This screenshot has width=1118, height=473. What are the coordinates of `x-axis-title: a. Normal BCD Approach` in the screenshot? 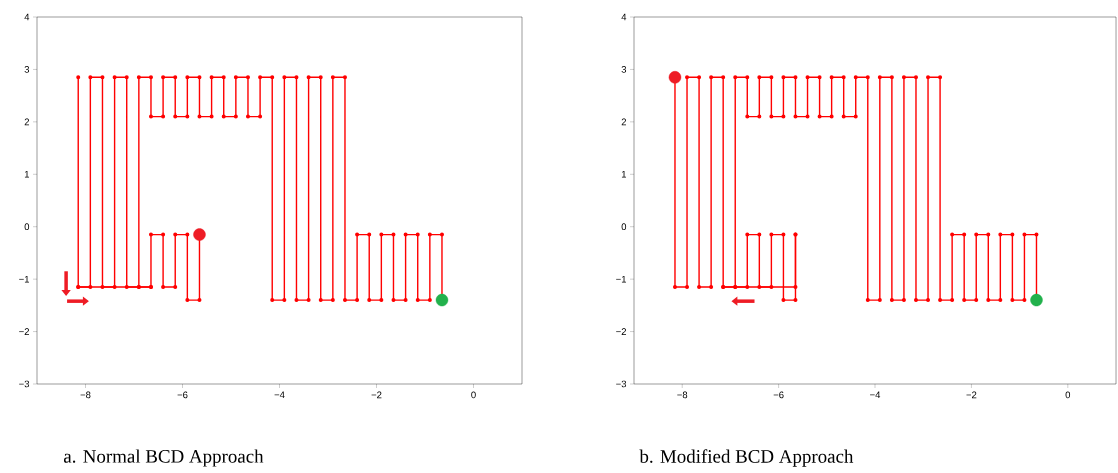 It's located at (163, 458).